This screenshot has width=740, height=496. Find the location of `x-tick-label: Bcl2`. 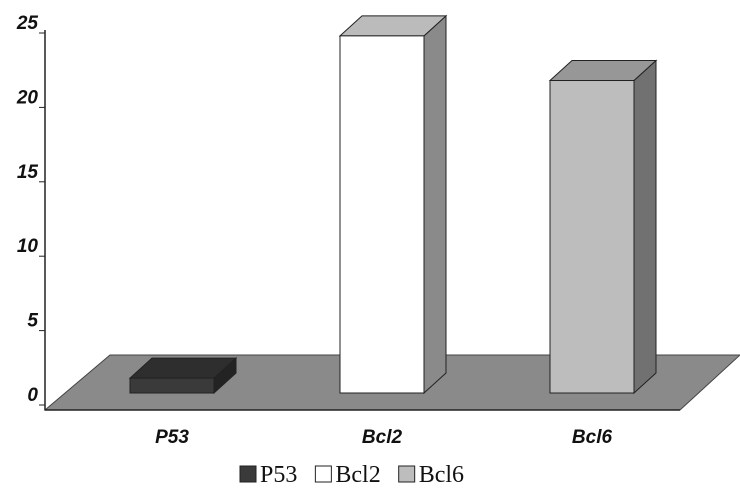

x-tick-label: Bcl2 is located at coordinates (382, 437).